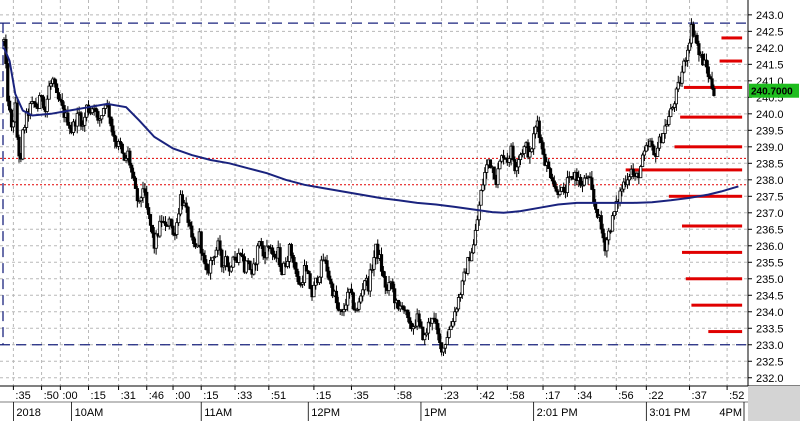  Describe the element at coordinates (218, 413) in the screenshot. I see `session-label-2: 11AM` at that location.